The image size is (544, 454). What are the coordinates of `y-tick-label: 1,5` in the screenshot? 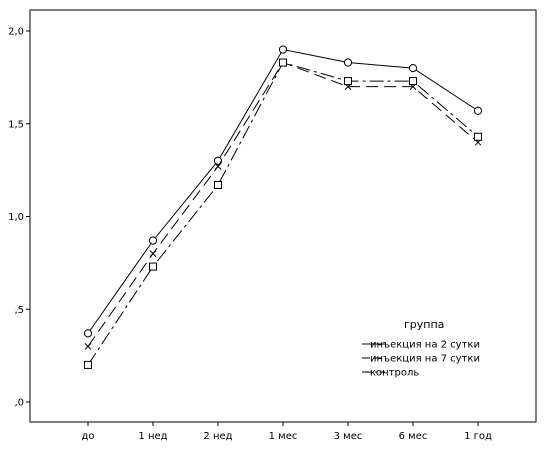 It's located at (16, 124).